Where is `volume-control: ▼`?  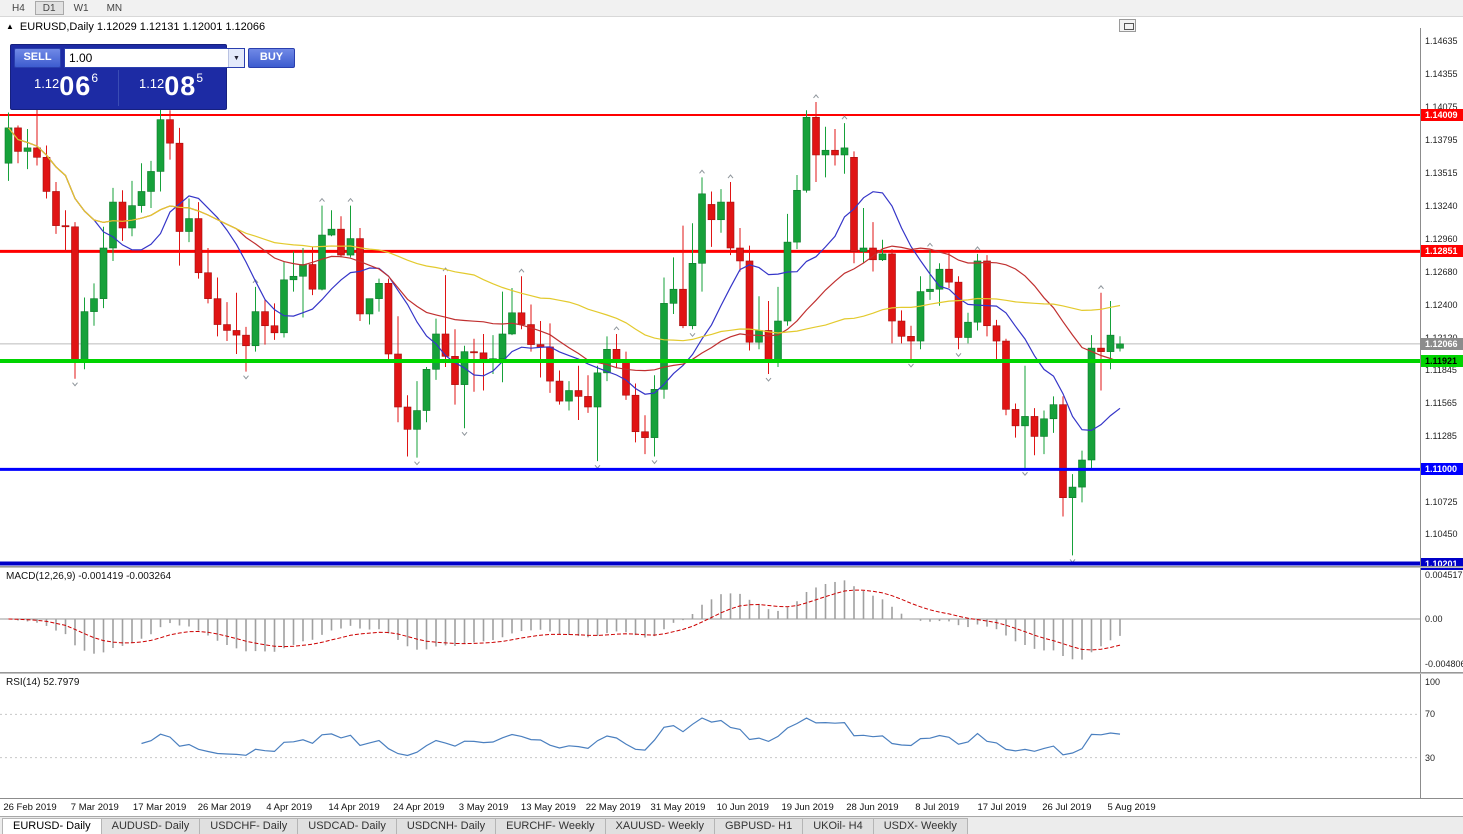
volume-control: ▼ is located at coordinates (154, 58).